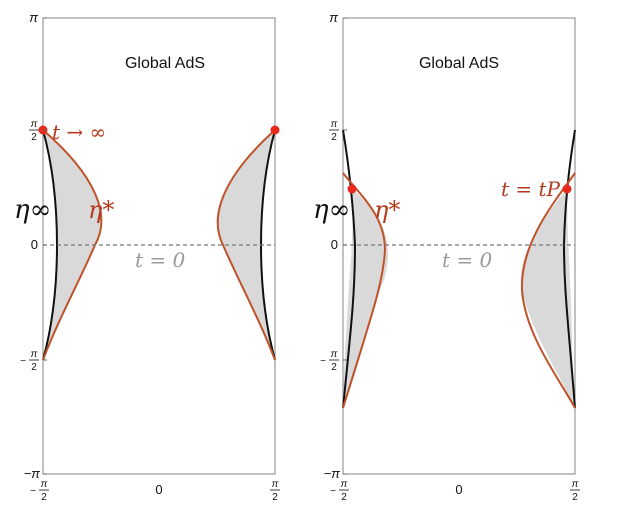 The width and height of the screenshot is (623, 511). What do you see at coordinates (349, 269) in the screenshot?
I see `eta-inf-curve-left` at bounding box center [349, 269].